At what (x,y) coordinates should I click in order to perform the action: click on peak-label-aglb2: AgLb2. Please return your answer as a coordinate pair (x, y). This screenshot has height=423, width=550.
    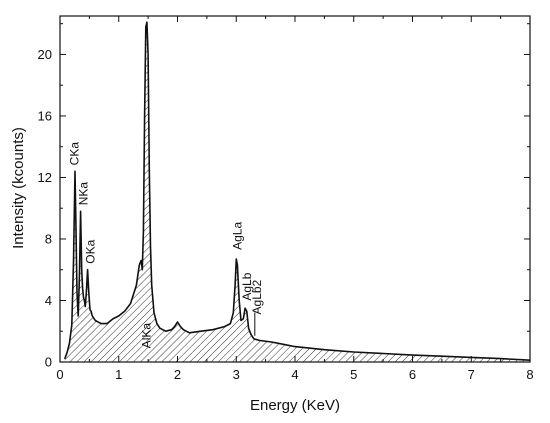
    Looking at the image, I should click on (257, 296).